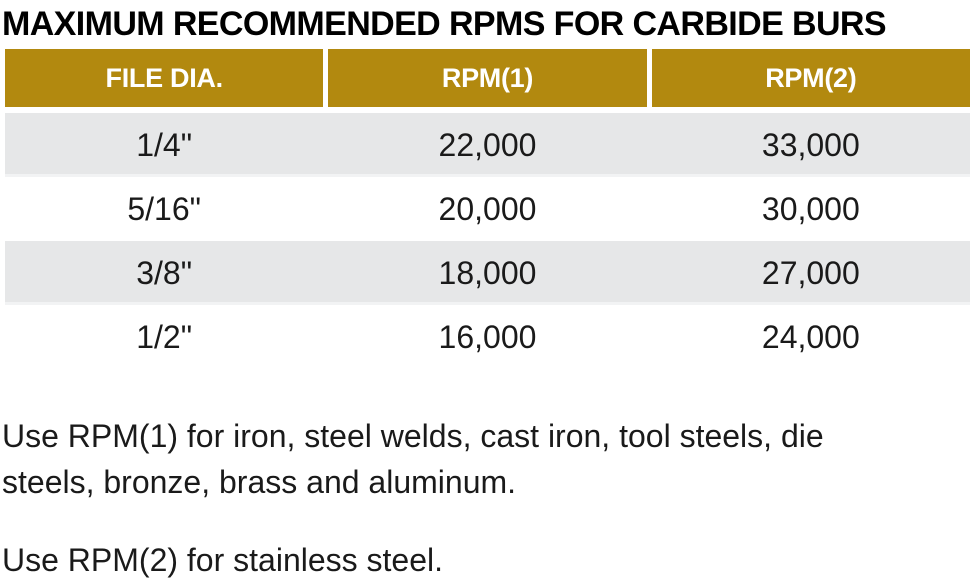 The height and width of the screenshot is (583, 976). What do you see at coordinates (810, 336) in the screenshot?
I see `table-cell-rpm2: 24,000` at bounding box center [810, 336].